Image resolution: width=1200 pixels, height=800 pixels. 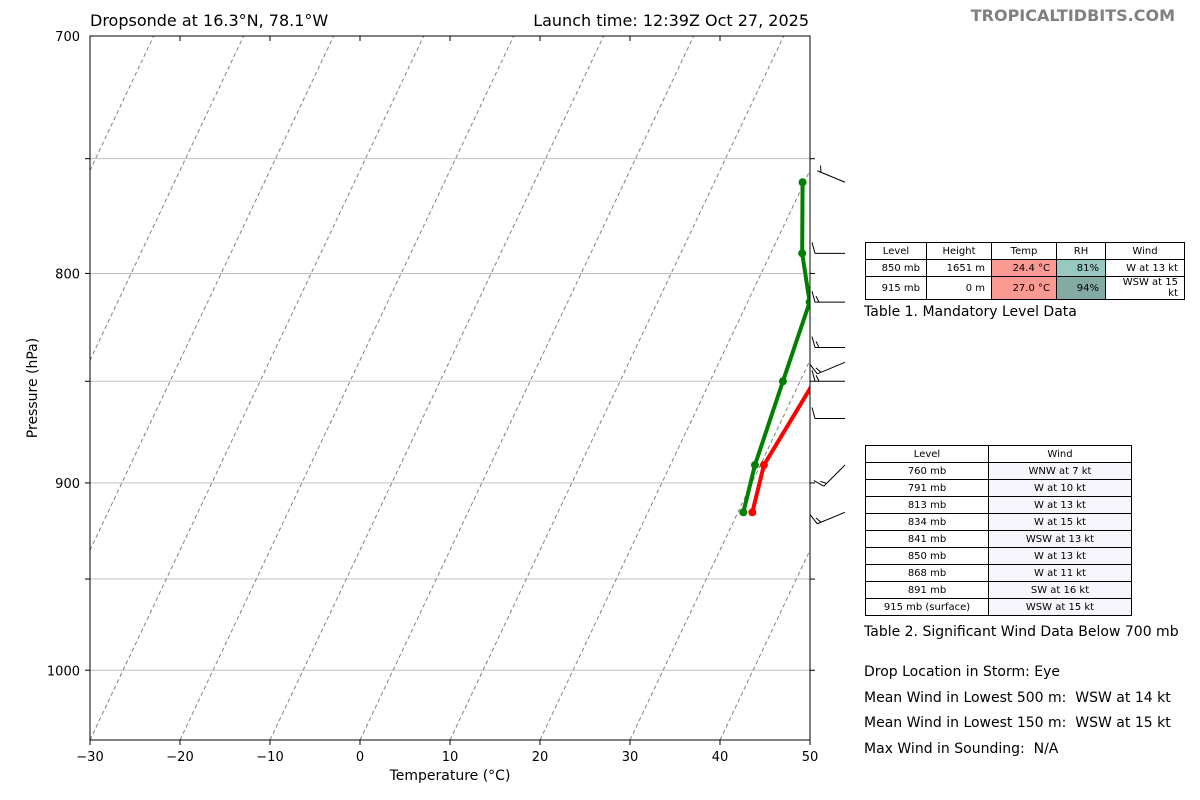 I want to click on cell-level: 868 mb, so click(x=927, y=573).